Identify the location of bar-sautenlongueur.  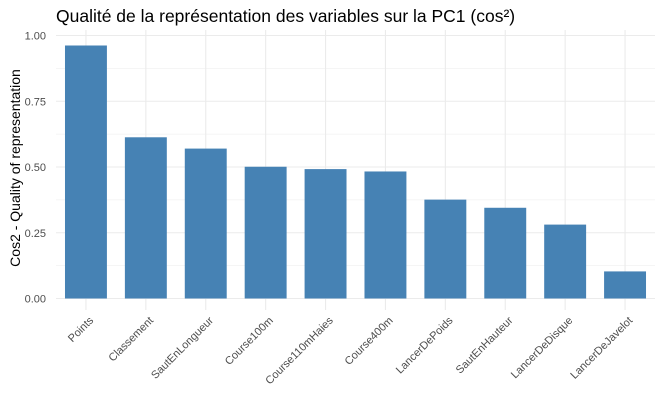
(205, 223).